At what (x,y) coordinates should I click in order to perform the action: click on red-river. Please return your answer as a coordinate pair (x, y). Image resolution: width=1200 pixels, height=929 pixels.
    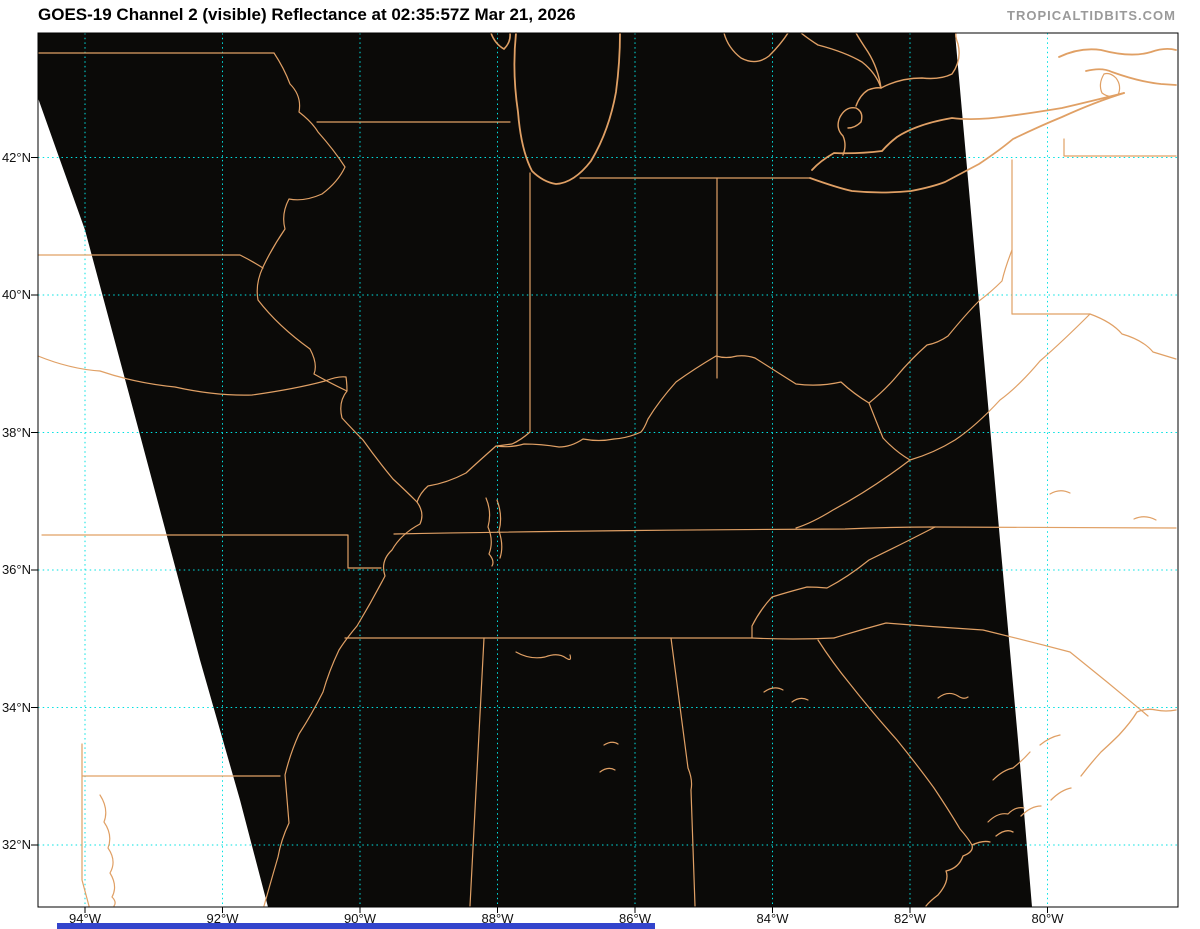
    Looking at the image, I should click on (107, 850).